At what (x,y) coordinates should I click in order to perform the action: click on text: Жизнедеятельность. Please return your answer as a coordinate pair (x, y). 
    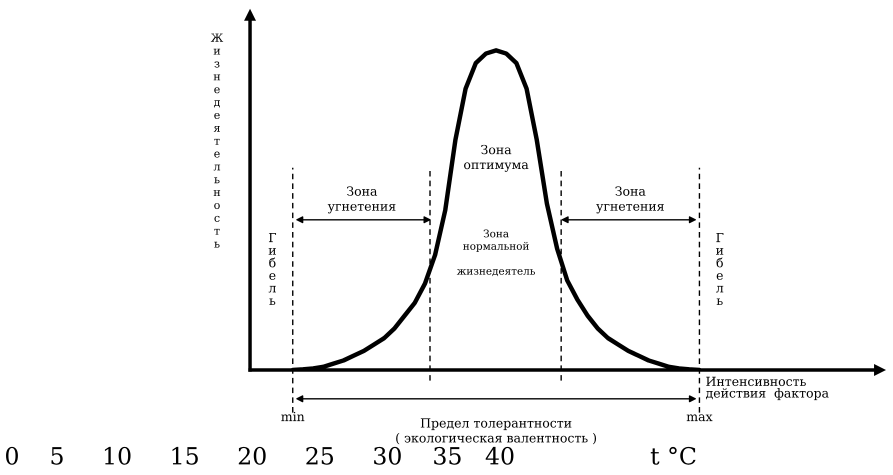
    Looking at the image, I should click on (217, 141).